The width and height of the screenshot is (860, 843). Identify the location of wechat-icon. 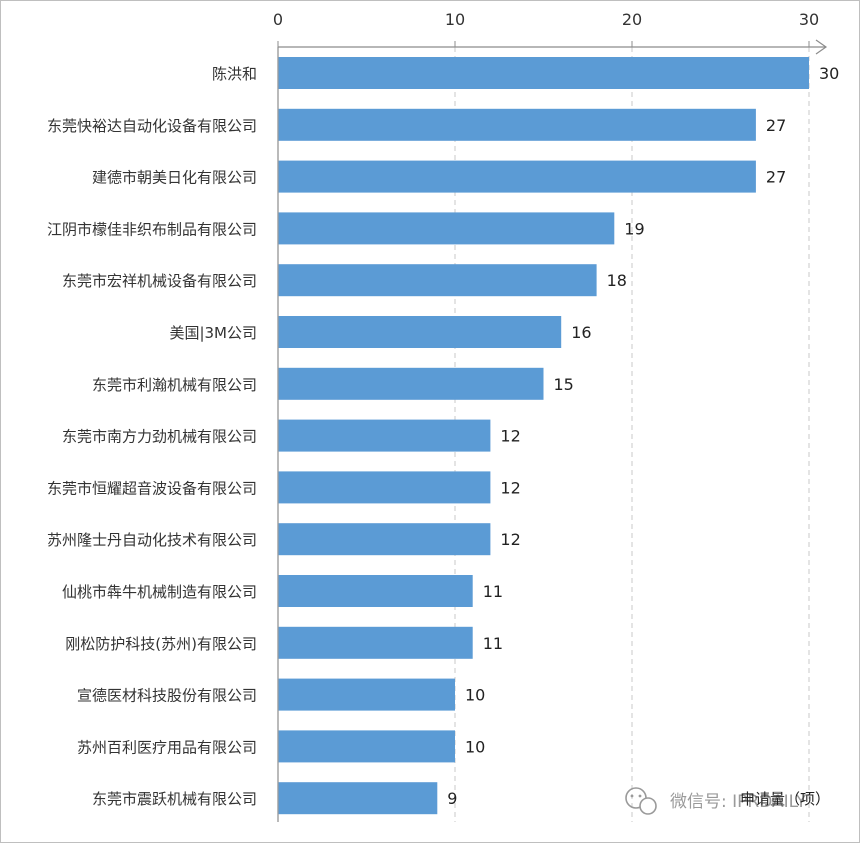
(641, 801).